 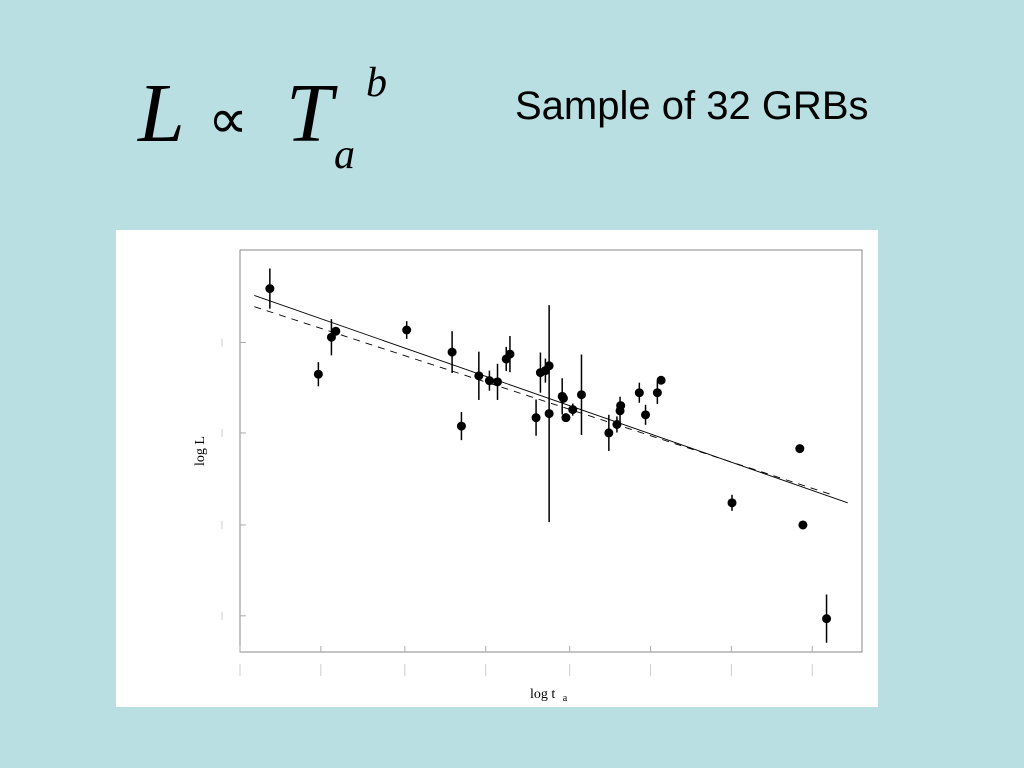 What do you see at coordinates (543, 400) in the screenshot?
I see `fit-line-dashed` at bounding box center [543, 400].